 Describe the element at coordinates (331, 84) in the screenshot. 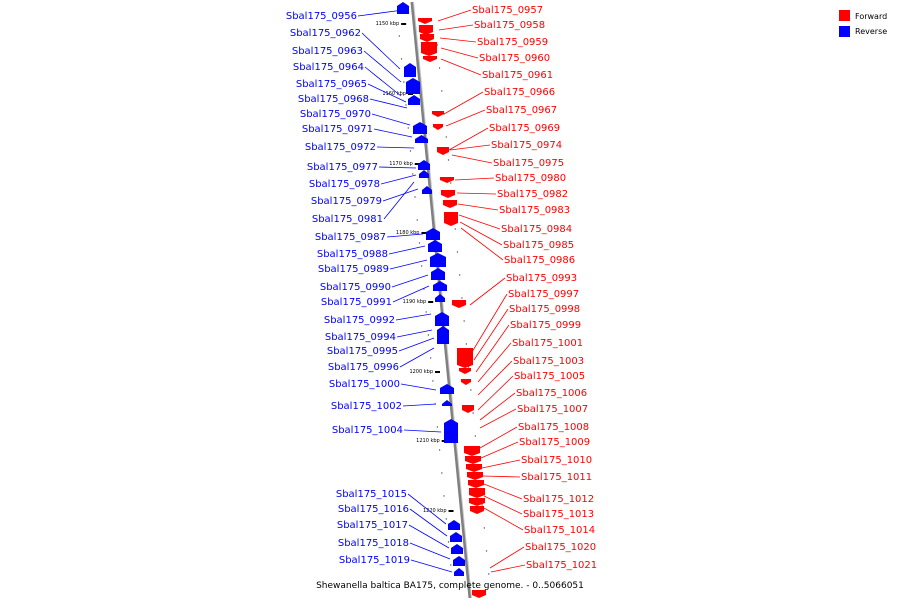

I see `gene-label-sbal175-0965: Sbal175_0965` at that location.